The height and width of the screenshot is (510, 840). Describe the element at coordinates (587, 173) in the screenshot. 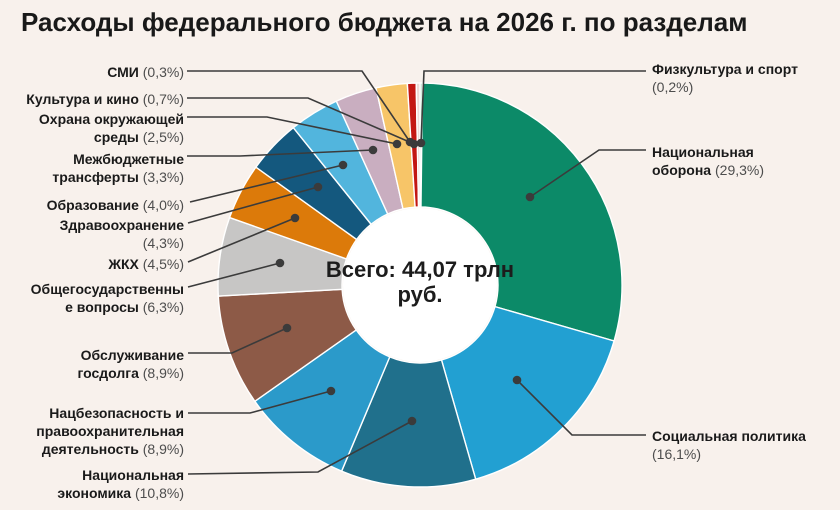

I see `leader-line-nacionalnaya-oborona` at that location.